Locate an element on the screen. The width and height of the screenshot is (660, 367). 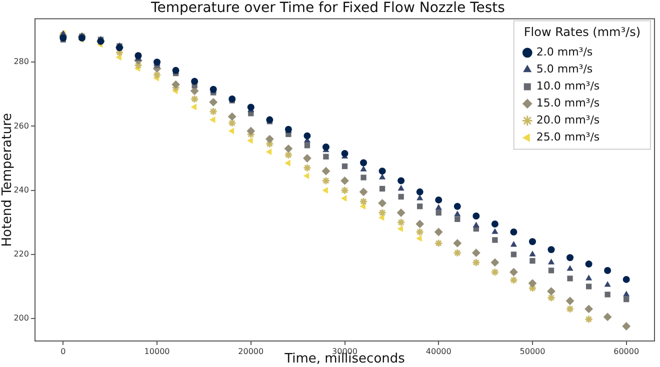
y-tick-label: 240 is located at coordinates (21, 189).